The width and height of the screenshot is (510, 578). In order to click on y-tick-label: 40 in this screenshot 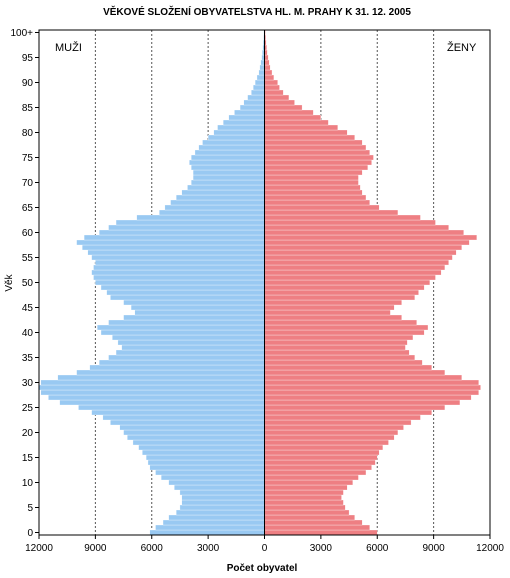, I will do `click(28, 333)`.